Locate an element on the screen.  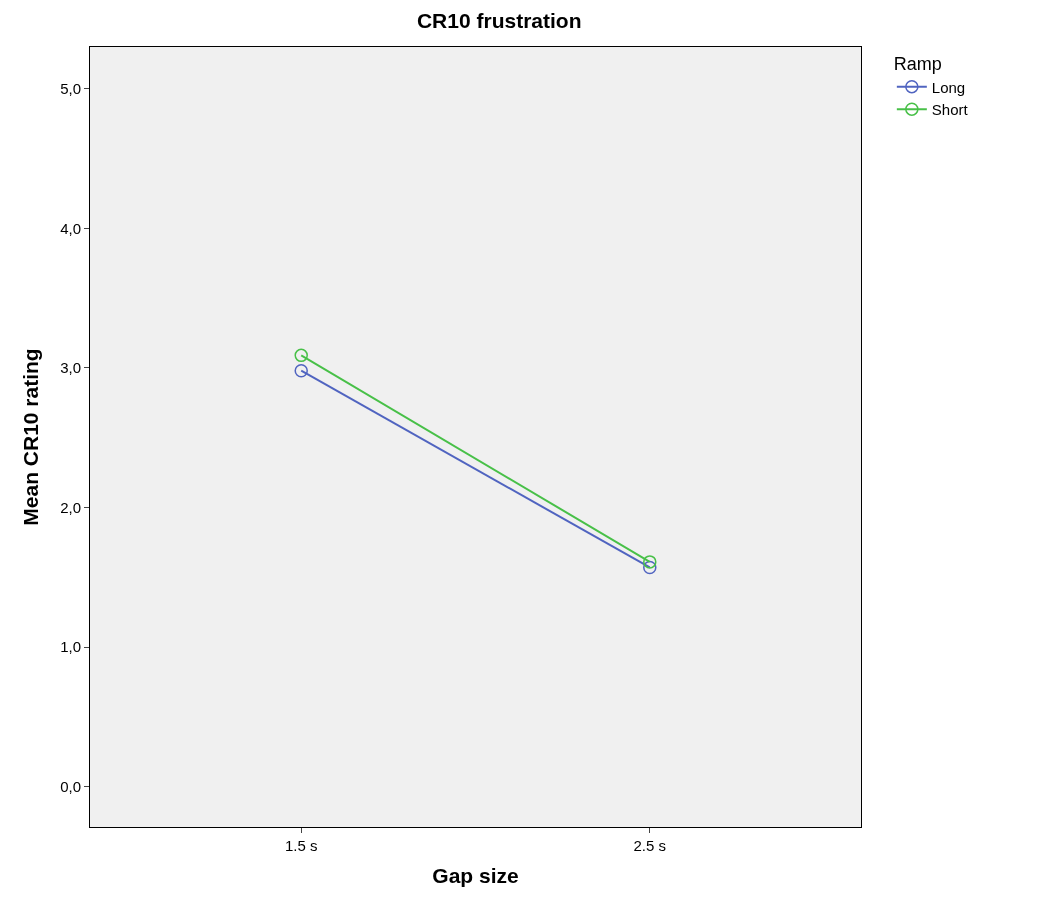
y-tick-label: 1,0 is located at coordinates (70, 647).